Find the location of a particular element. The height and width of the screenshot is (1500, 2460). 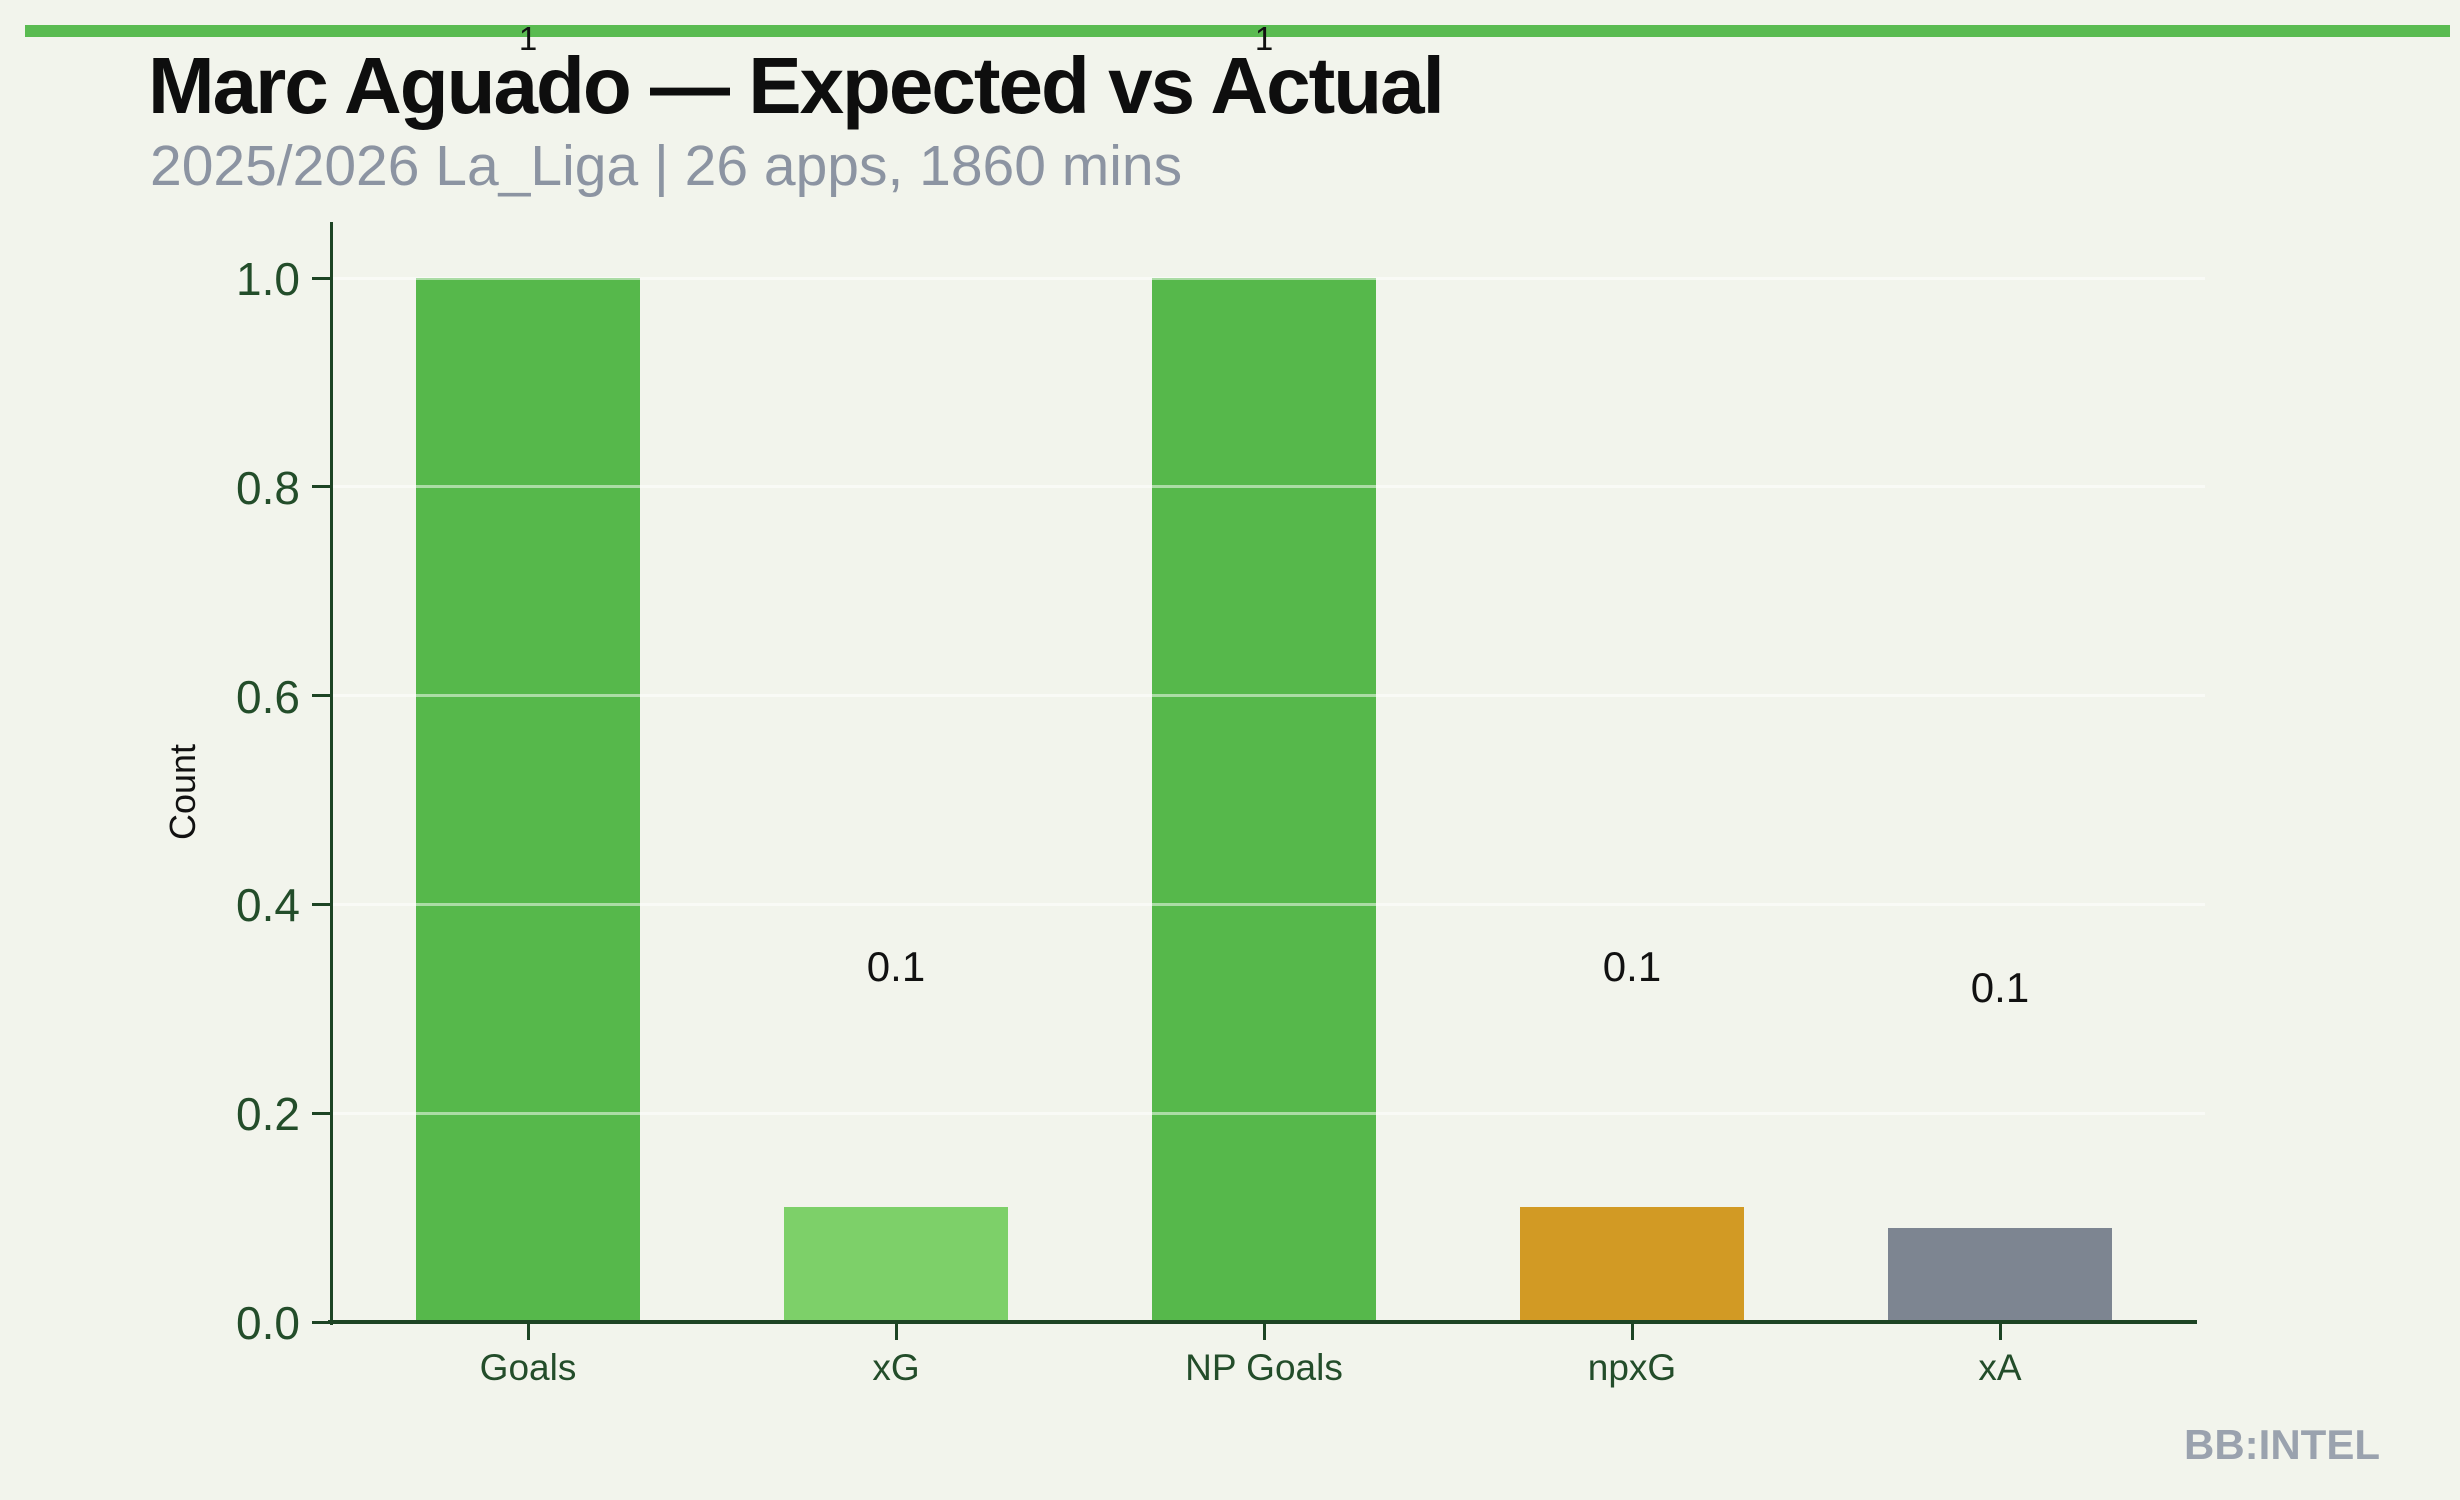

y-tick-label: 0.4 is located at coordinates (268, 905).